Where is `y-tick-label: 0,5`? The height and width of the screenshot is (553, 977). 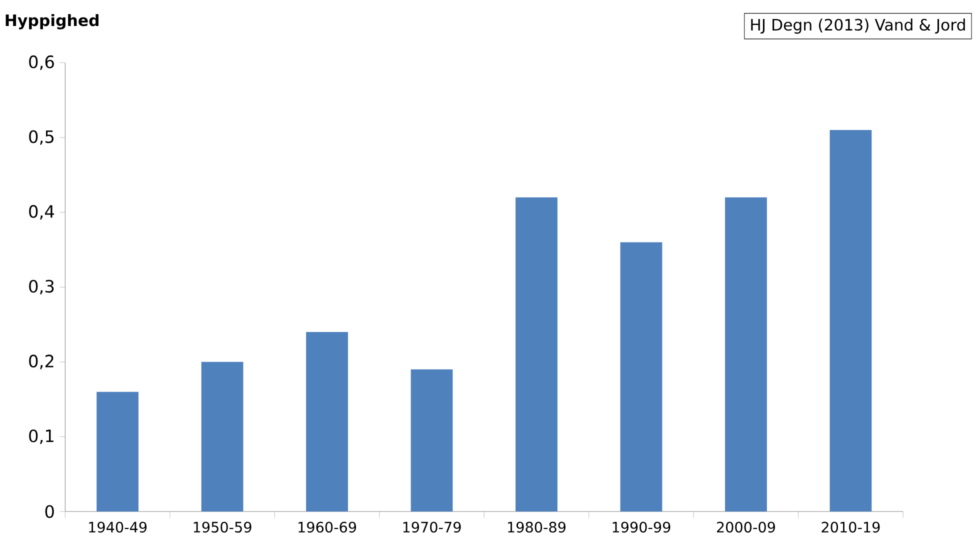
y-tick-label: 0,5 is located at coordinates (41, 137).